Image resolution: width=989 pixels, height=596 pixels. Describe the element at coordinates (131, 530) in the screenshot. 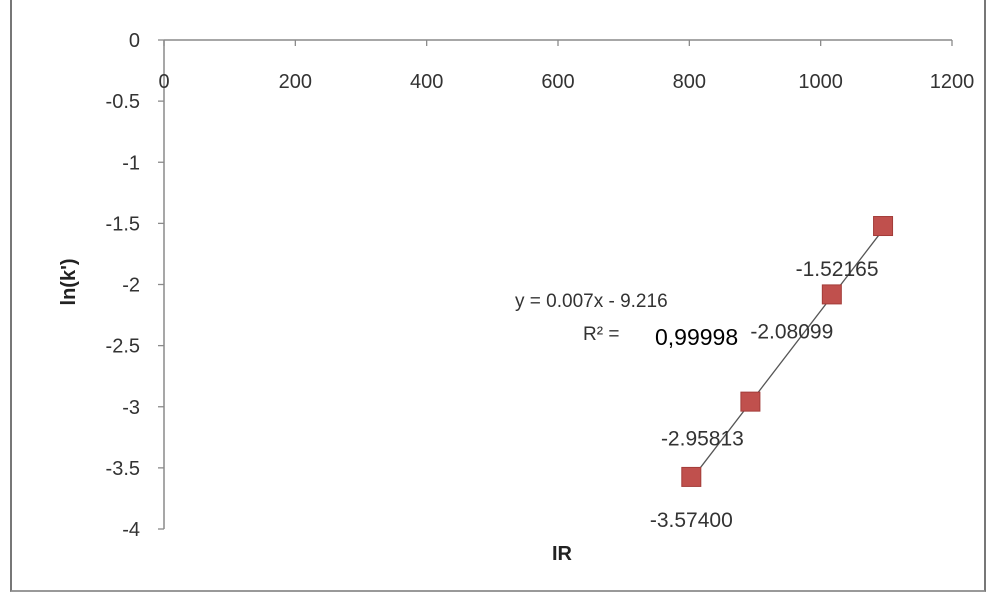

I see `y-tick-label: -4` at that location.